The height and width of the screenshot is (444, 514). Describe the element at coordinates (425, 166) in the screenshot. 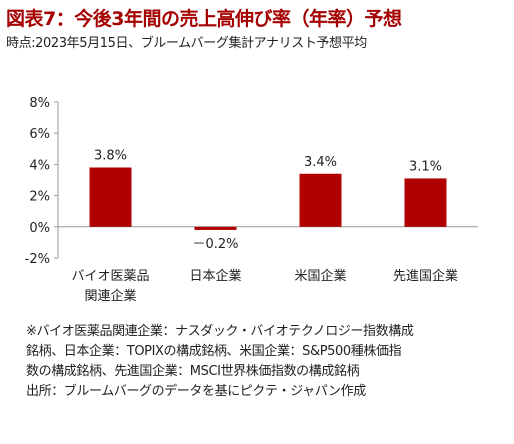

I see `data-label: 3.1%` at that location.